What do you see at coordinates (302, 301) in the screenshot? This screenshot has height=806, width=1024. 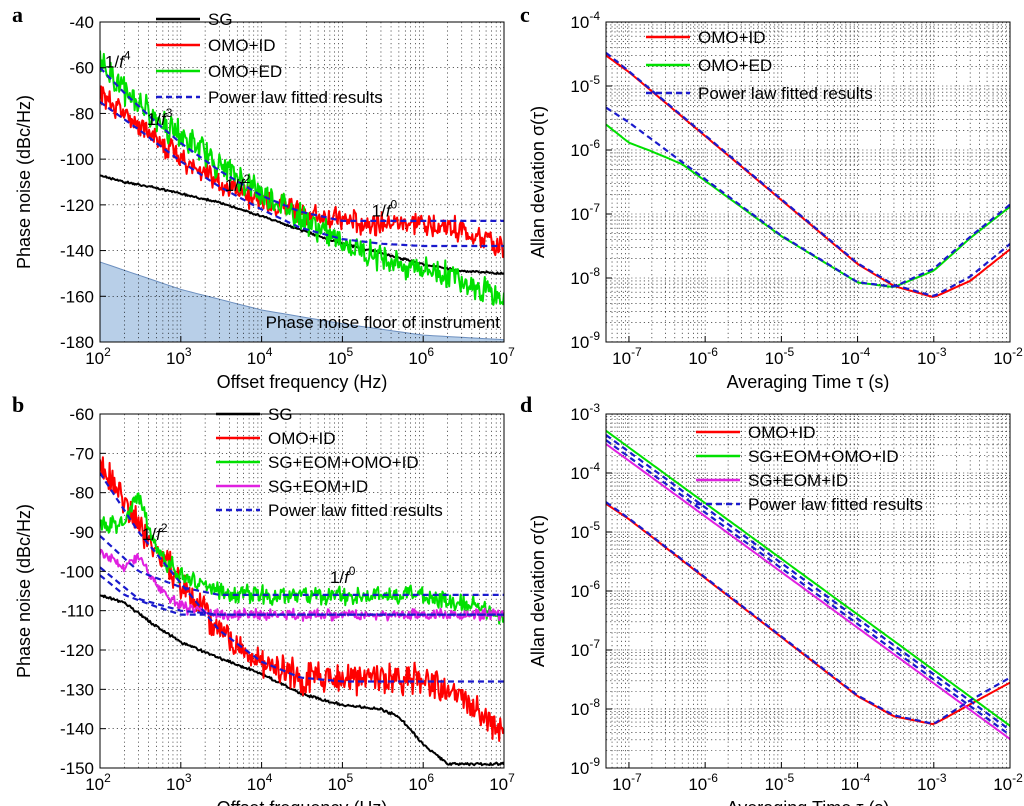 I see `noise-floor-area` at bounding box center [302, 301].